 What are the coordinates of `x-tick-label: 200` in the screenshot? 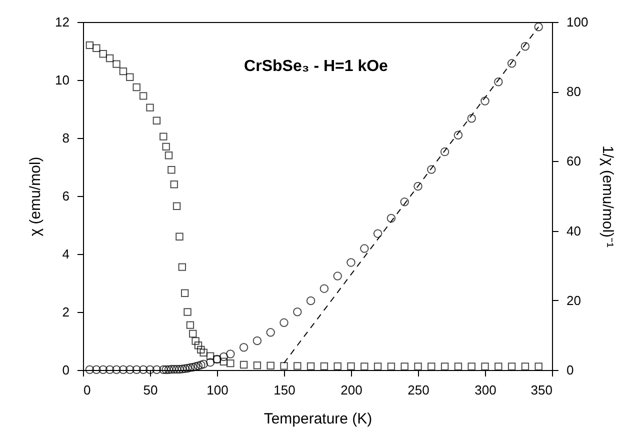 It's located at (351, 390).